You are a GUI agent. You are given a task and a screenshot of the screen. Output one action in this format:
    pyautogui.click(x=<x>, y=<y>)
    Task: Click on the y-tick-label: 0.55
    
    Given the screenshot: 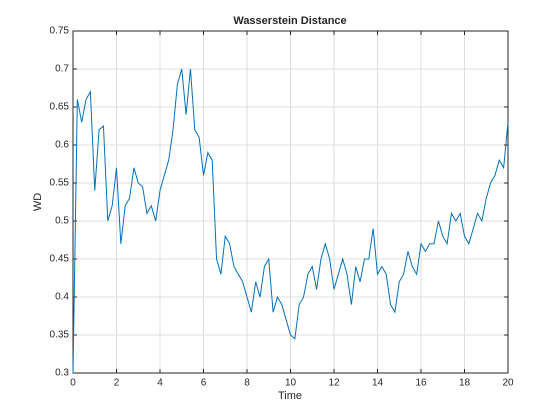 What is the action you would take?
    pyautogui.click(x=60, y=183)
    